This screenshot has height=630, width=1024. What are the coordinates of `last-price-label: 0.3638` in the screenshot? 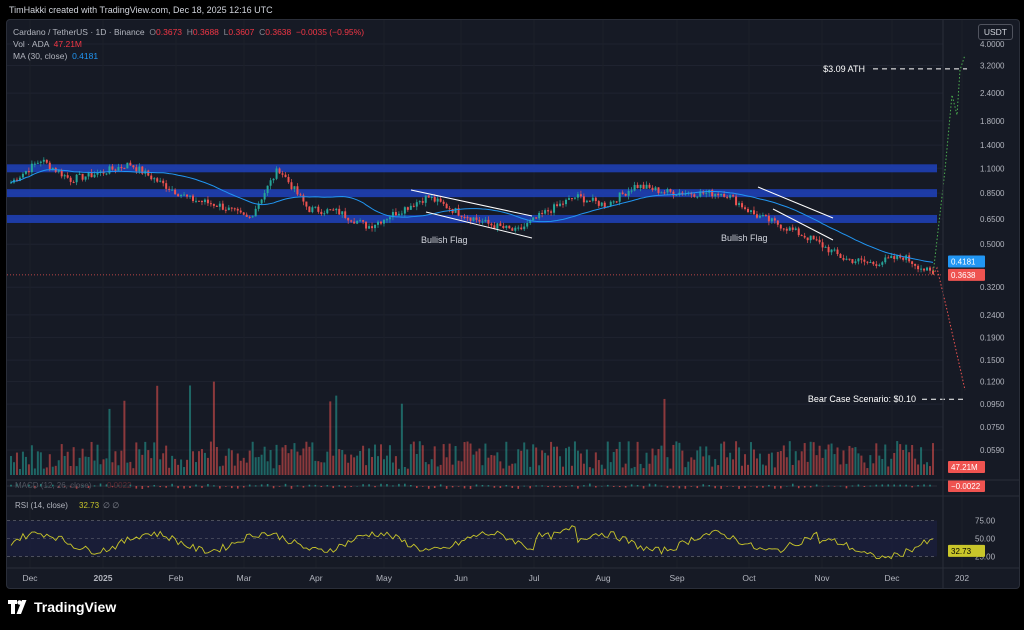 It's located at (963, 275).